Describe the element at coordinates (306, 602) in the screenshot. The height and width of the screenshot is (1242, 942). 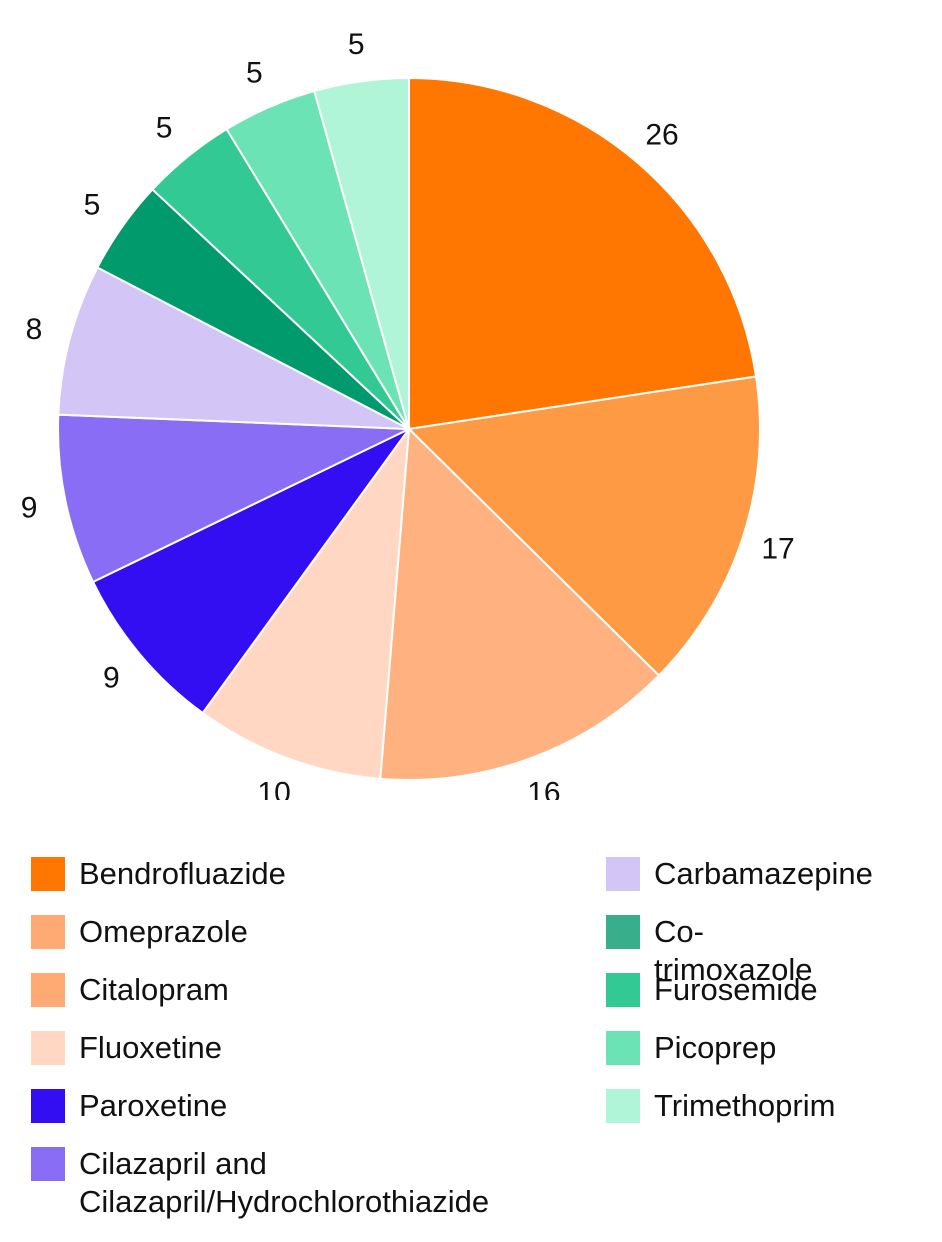
I see `pie-slice-fluoxetine` at that location.